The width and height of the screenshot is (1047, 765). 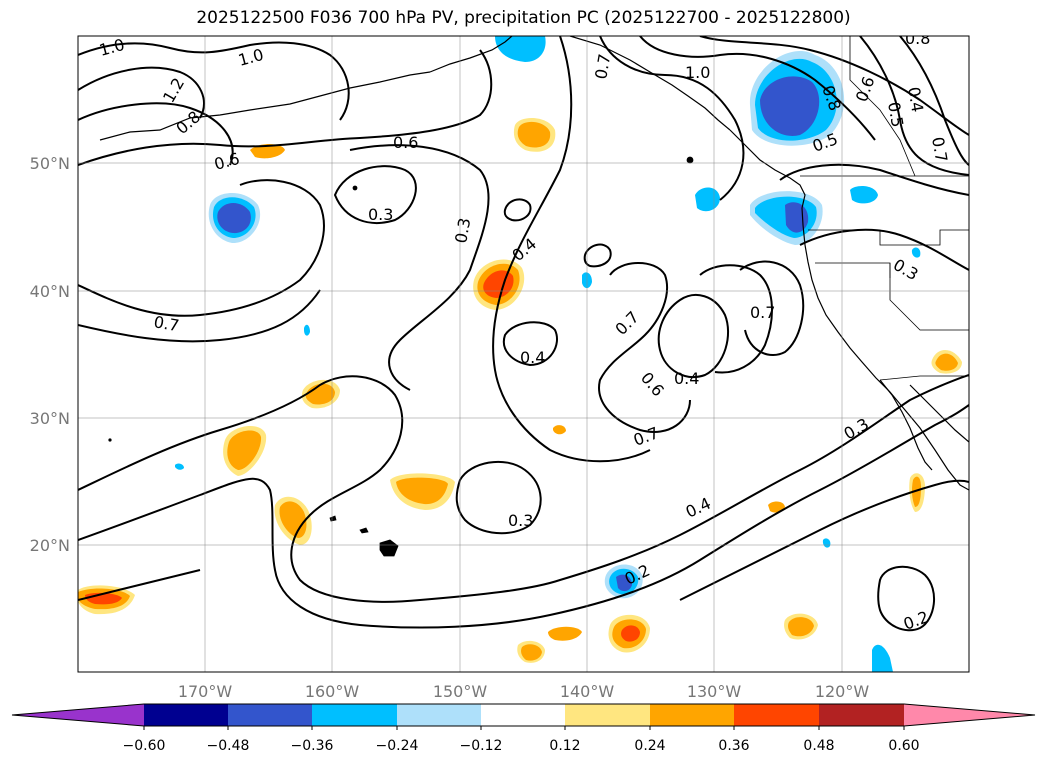 I want to click on colorbar-extend-min, so click(x=78, y=715).